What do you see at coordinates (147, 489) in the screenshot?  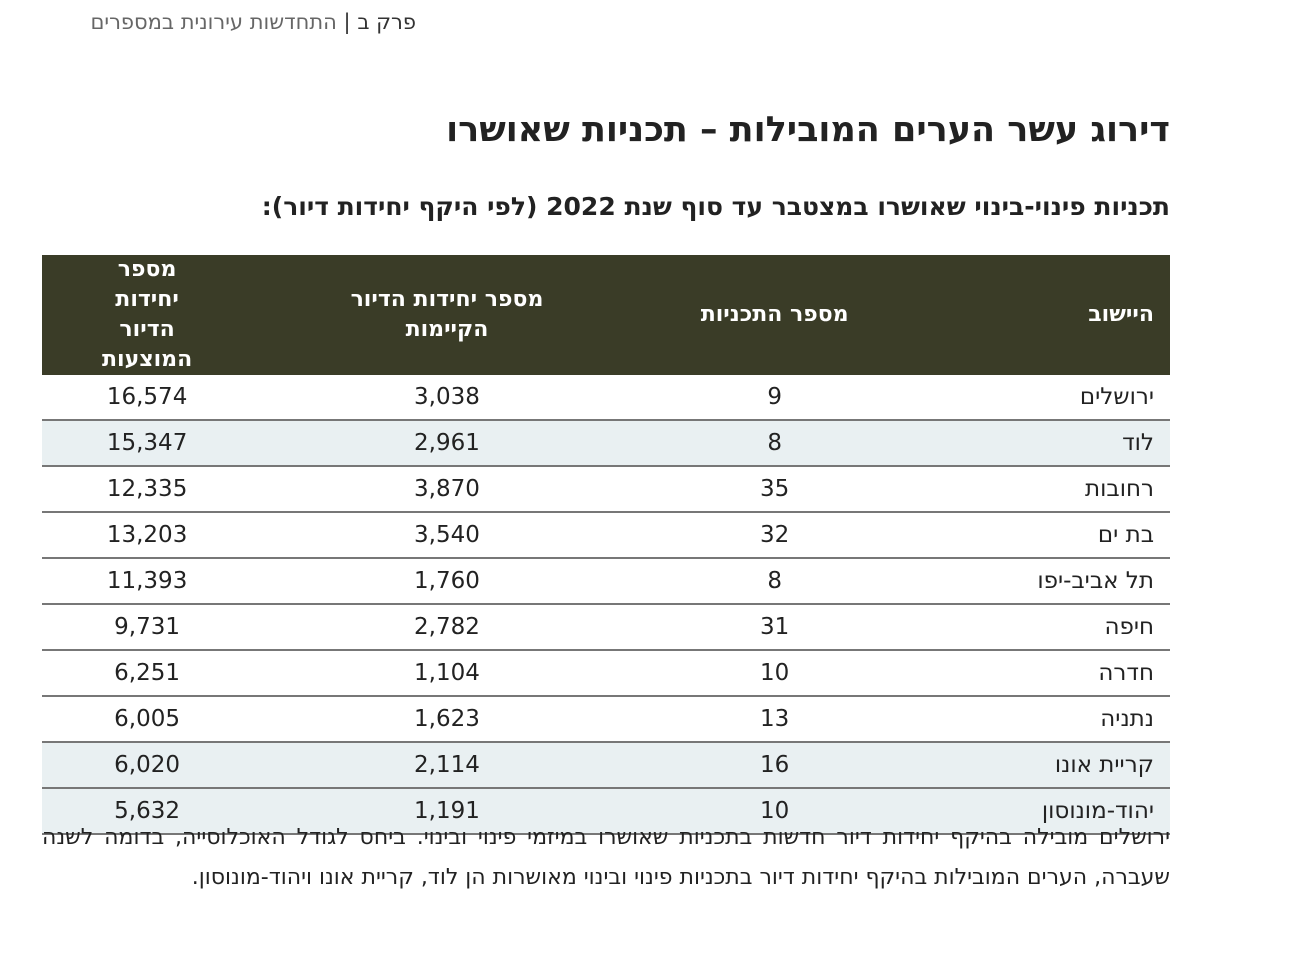 I see `cell-proposed-units: 12,335` at bounding box center [147, 489].